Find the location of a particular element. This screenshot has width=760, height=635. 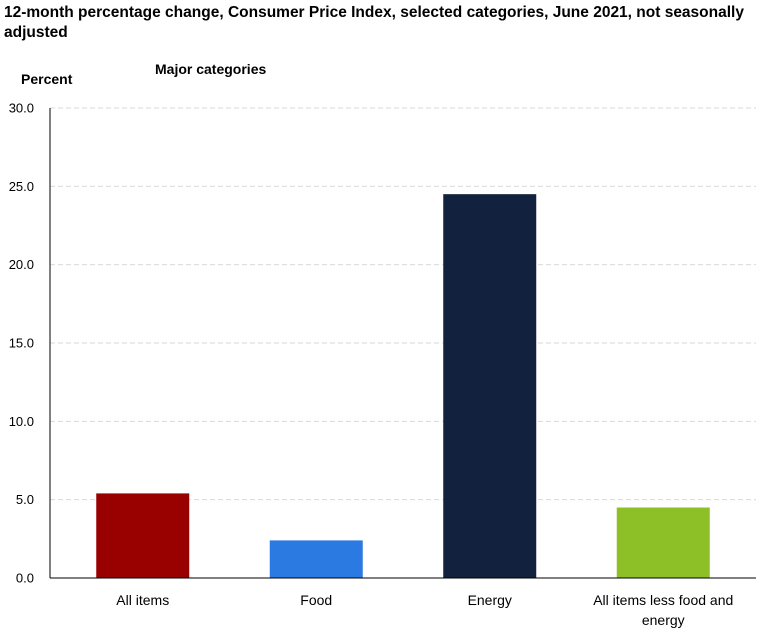

bar-all-items-less-food-and-energy is located at coordinates (663, 542).